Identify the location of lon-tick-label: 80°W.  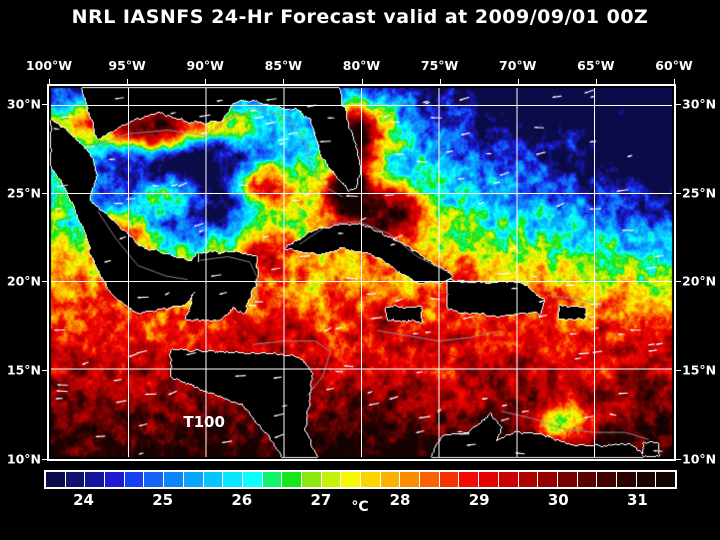
(361, 65).